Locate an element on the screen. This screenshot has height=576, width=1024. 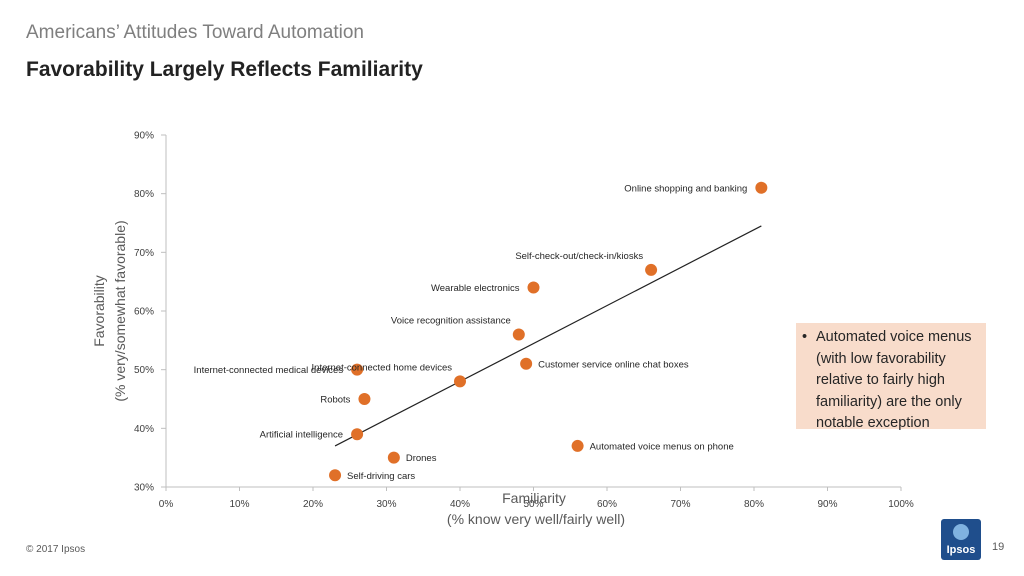
ipsos-logo: Ipsos is located at coordinates (961, 539).